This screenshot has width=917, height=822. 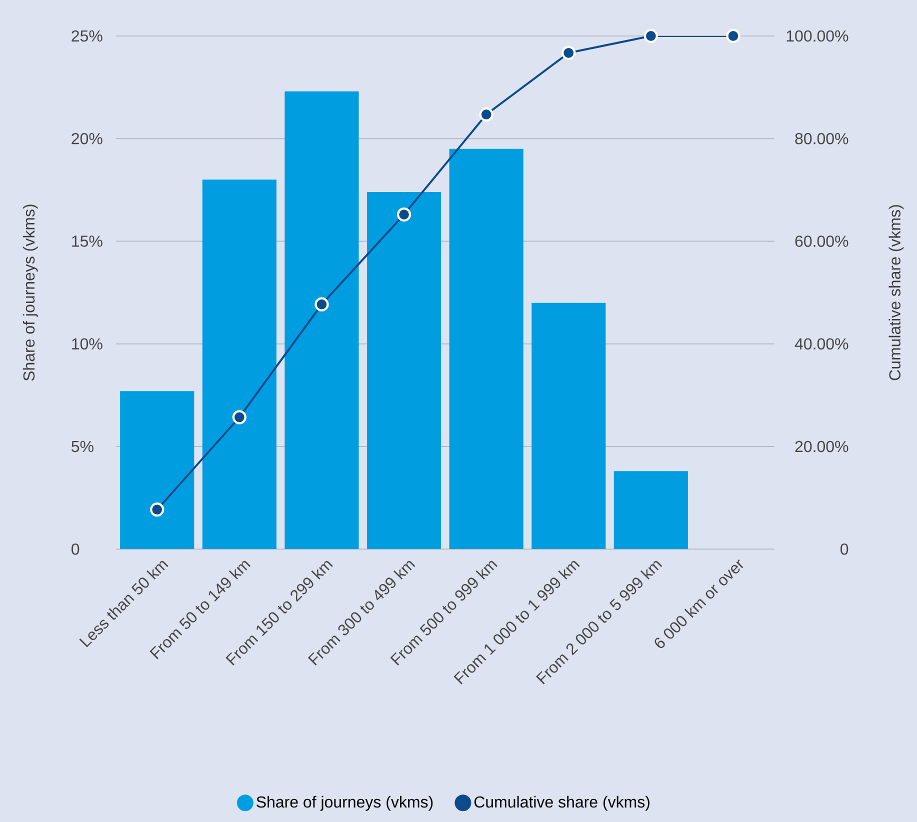 What do you see at coordinates (821, 344) in the screenshot?
I see `y2-tick-label: 40.00%` at bounding box center [821, 344].